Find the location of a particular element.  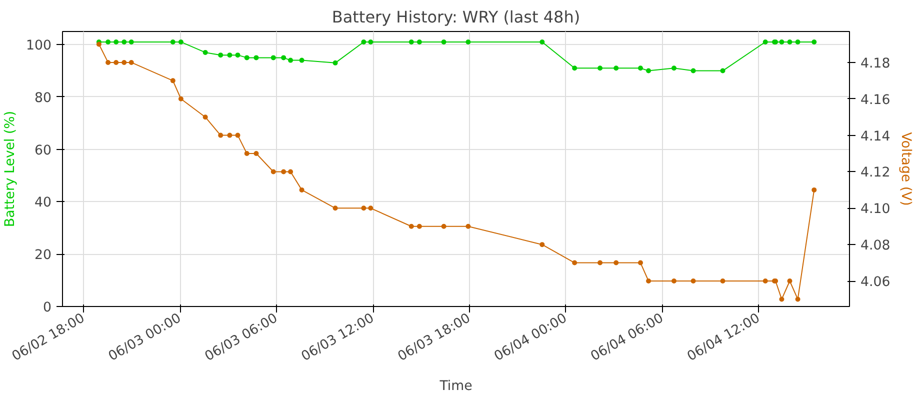

y-tick-label: 80 is located at coordinates (43, 98).